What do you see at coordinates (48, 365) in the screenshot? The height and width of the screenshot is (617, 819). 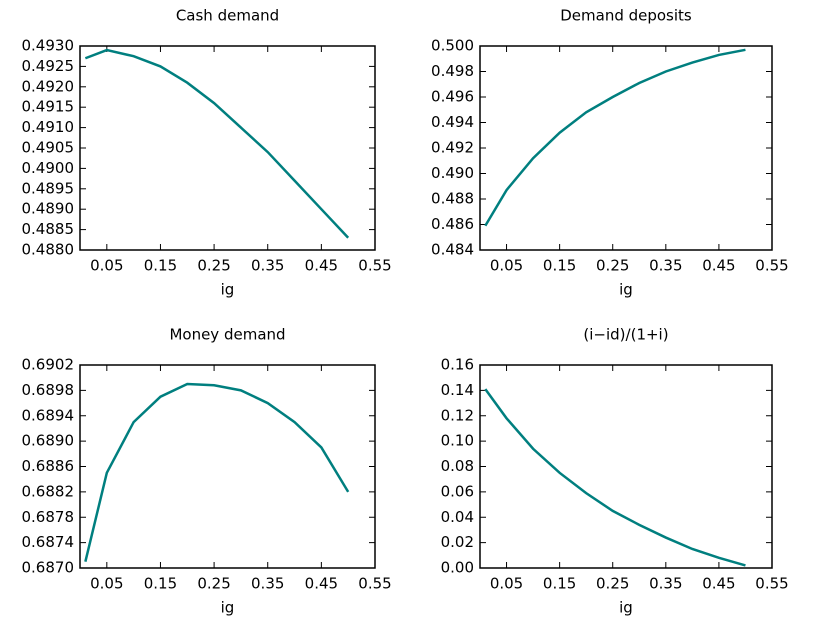 I see `y-tick-label: 0.6902` at bounding box center [48, 365].